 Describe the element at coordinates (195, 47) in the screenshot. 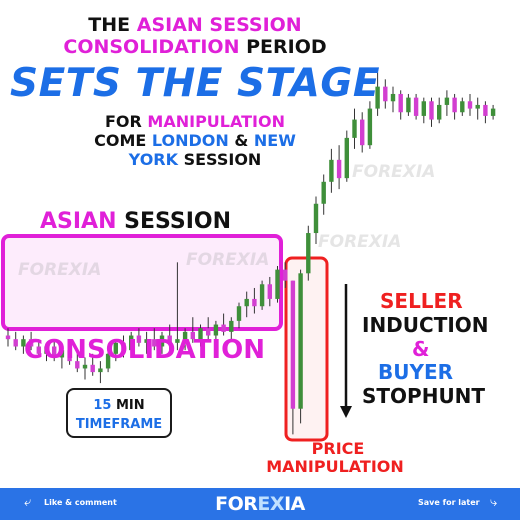

I see `headline-line-2: CONSOLIDATION PERIOD` at that location.